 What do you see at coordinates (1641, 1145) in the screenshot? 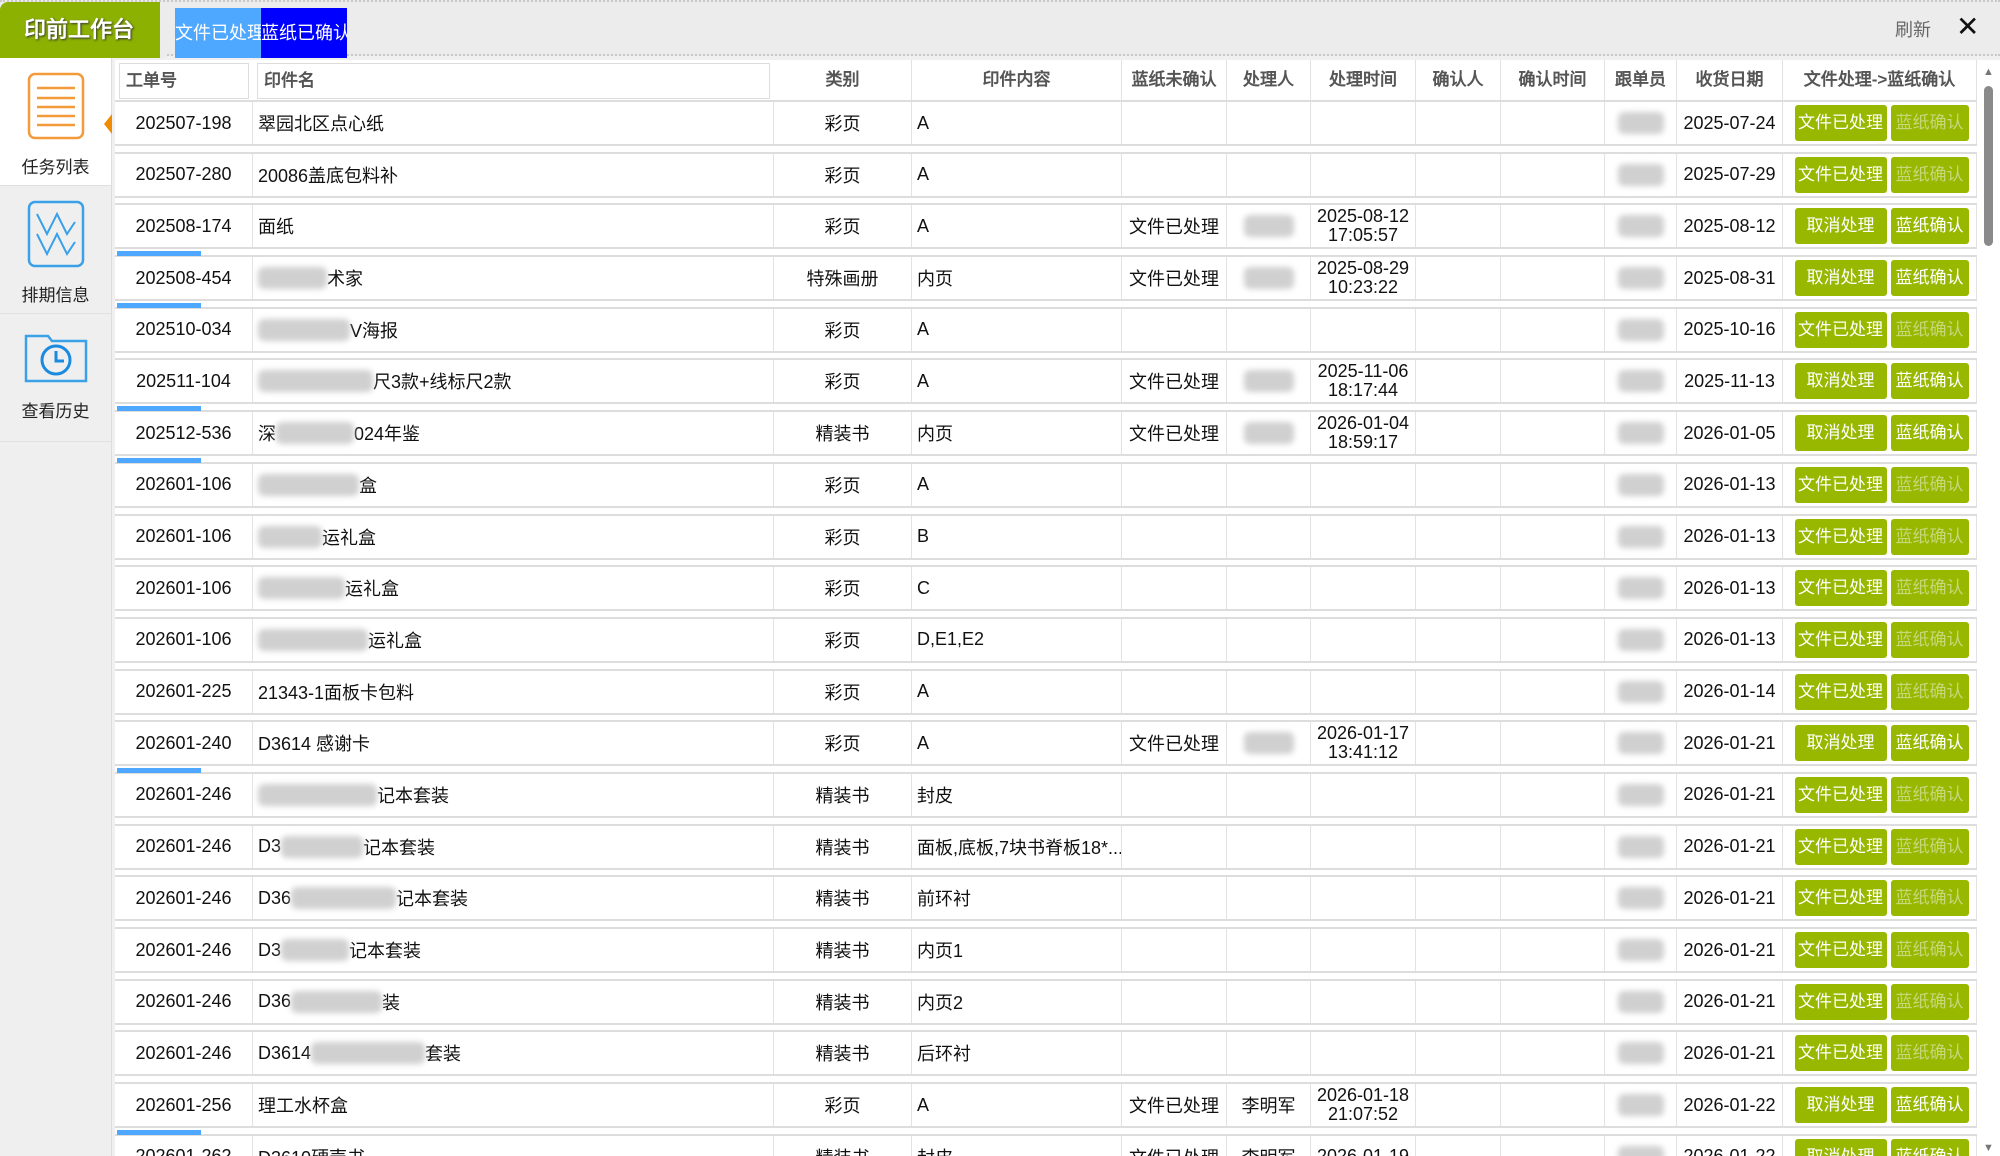
I see `merchandiser` at bounding box center [1641, 1145].